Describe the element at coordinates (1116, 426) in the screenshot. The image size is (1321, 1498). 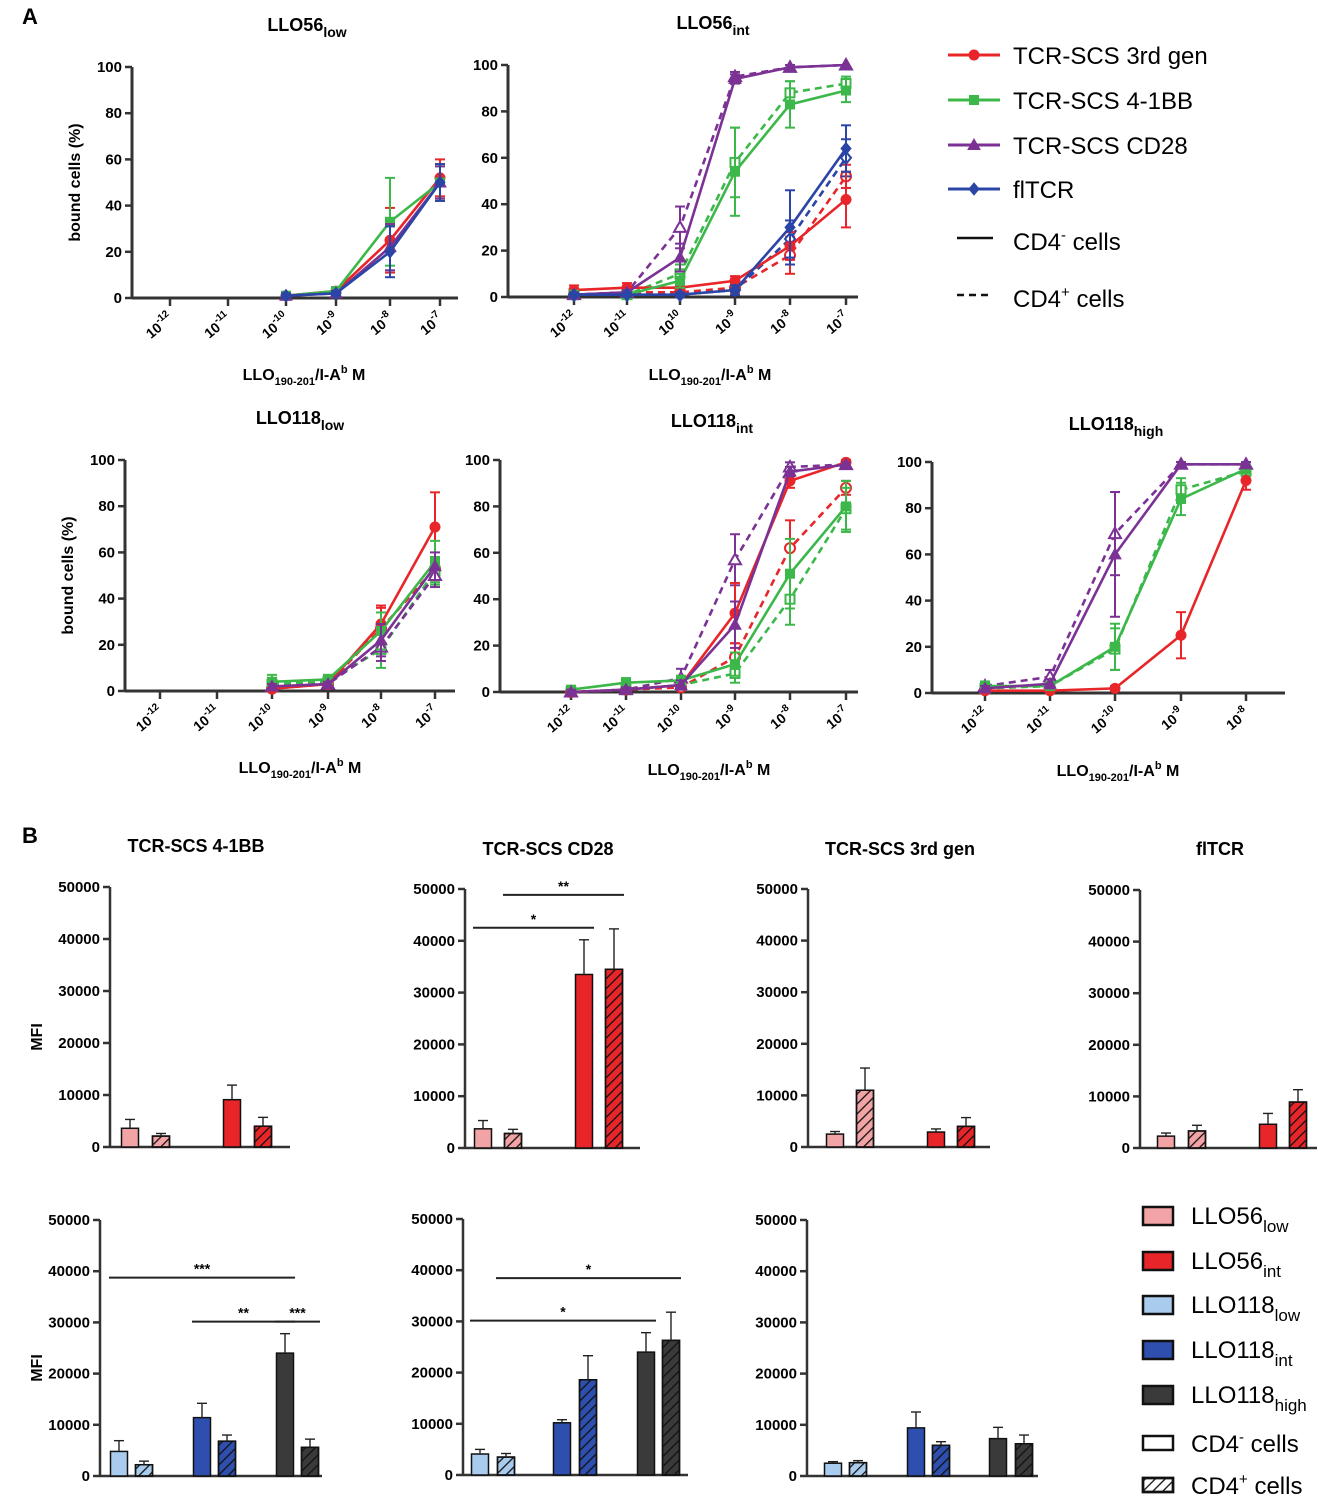
I see `chart-title: LLO118high` at that location.